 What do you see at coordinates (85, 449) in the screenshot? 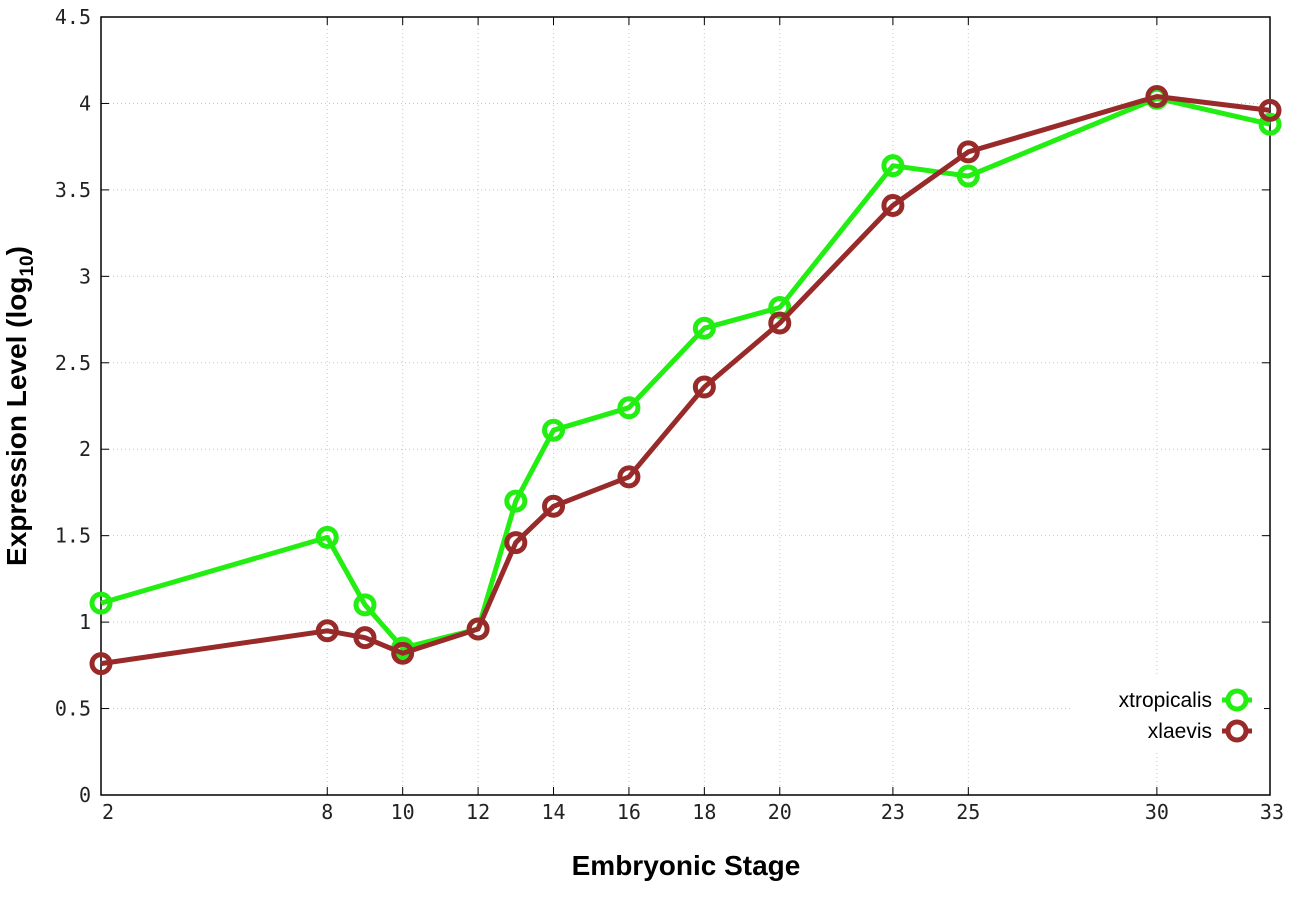
I see `y-tick-label: 2` at bounding box center [85, 449].